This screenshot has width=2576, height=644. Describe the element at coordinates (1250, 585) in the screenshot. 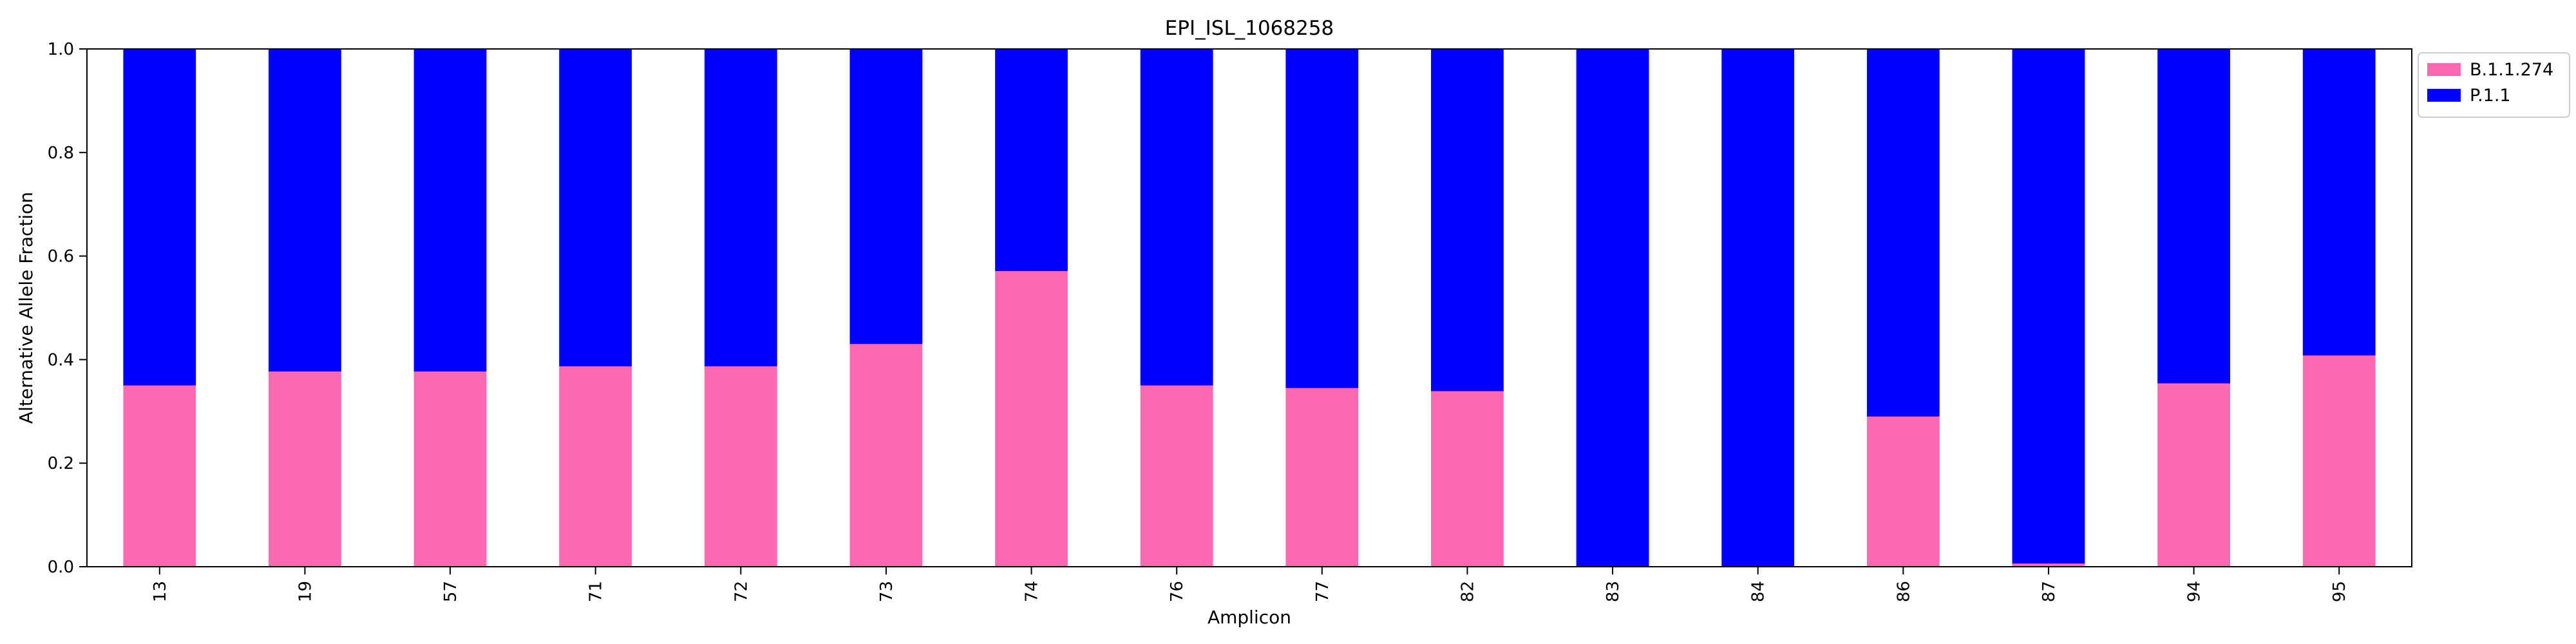

I see `x-axis: 13 19 57 71 72 73 74 76 77 82 83 84 86 87 94 95` at that location.